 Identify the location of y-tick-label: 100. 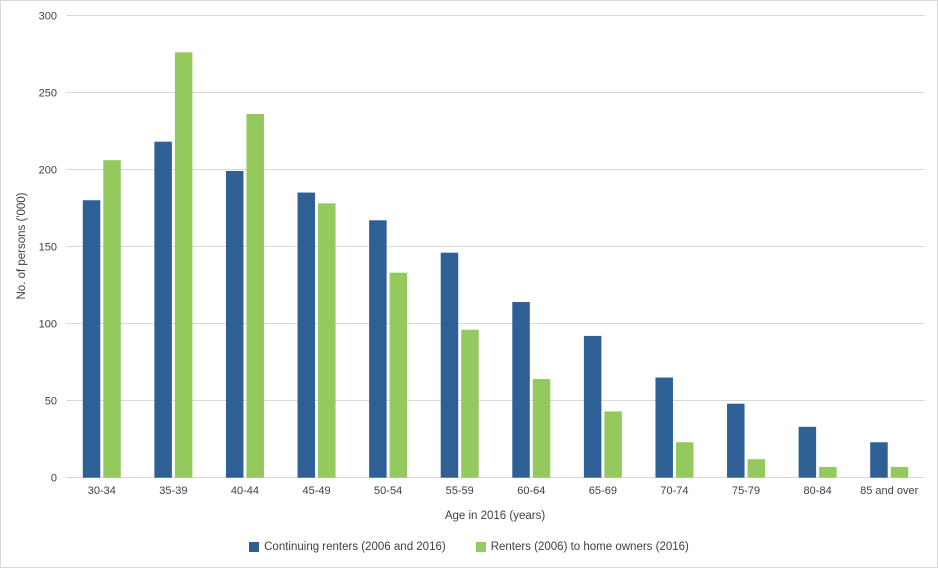
(48, 325).